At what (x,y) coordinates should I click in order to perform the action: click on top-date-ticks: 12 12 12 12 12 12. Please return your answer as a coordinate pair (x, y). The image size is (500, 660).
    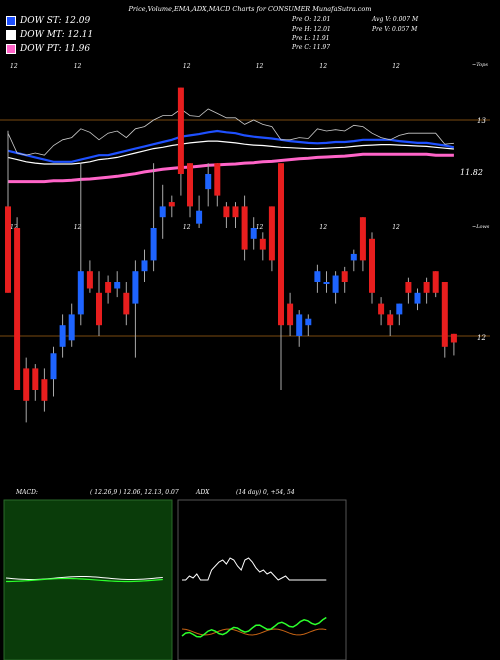
    Looking at the image, I should click on (205, 66).